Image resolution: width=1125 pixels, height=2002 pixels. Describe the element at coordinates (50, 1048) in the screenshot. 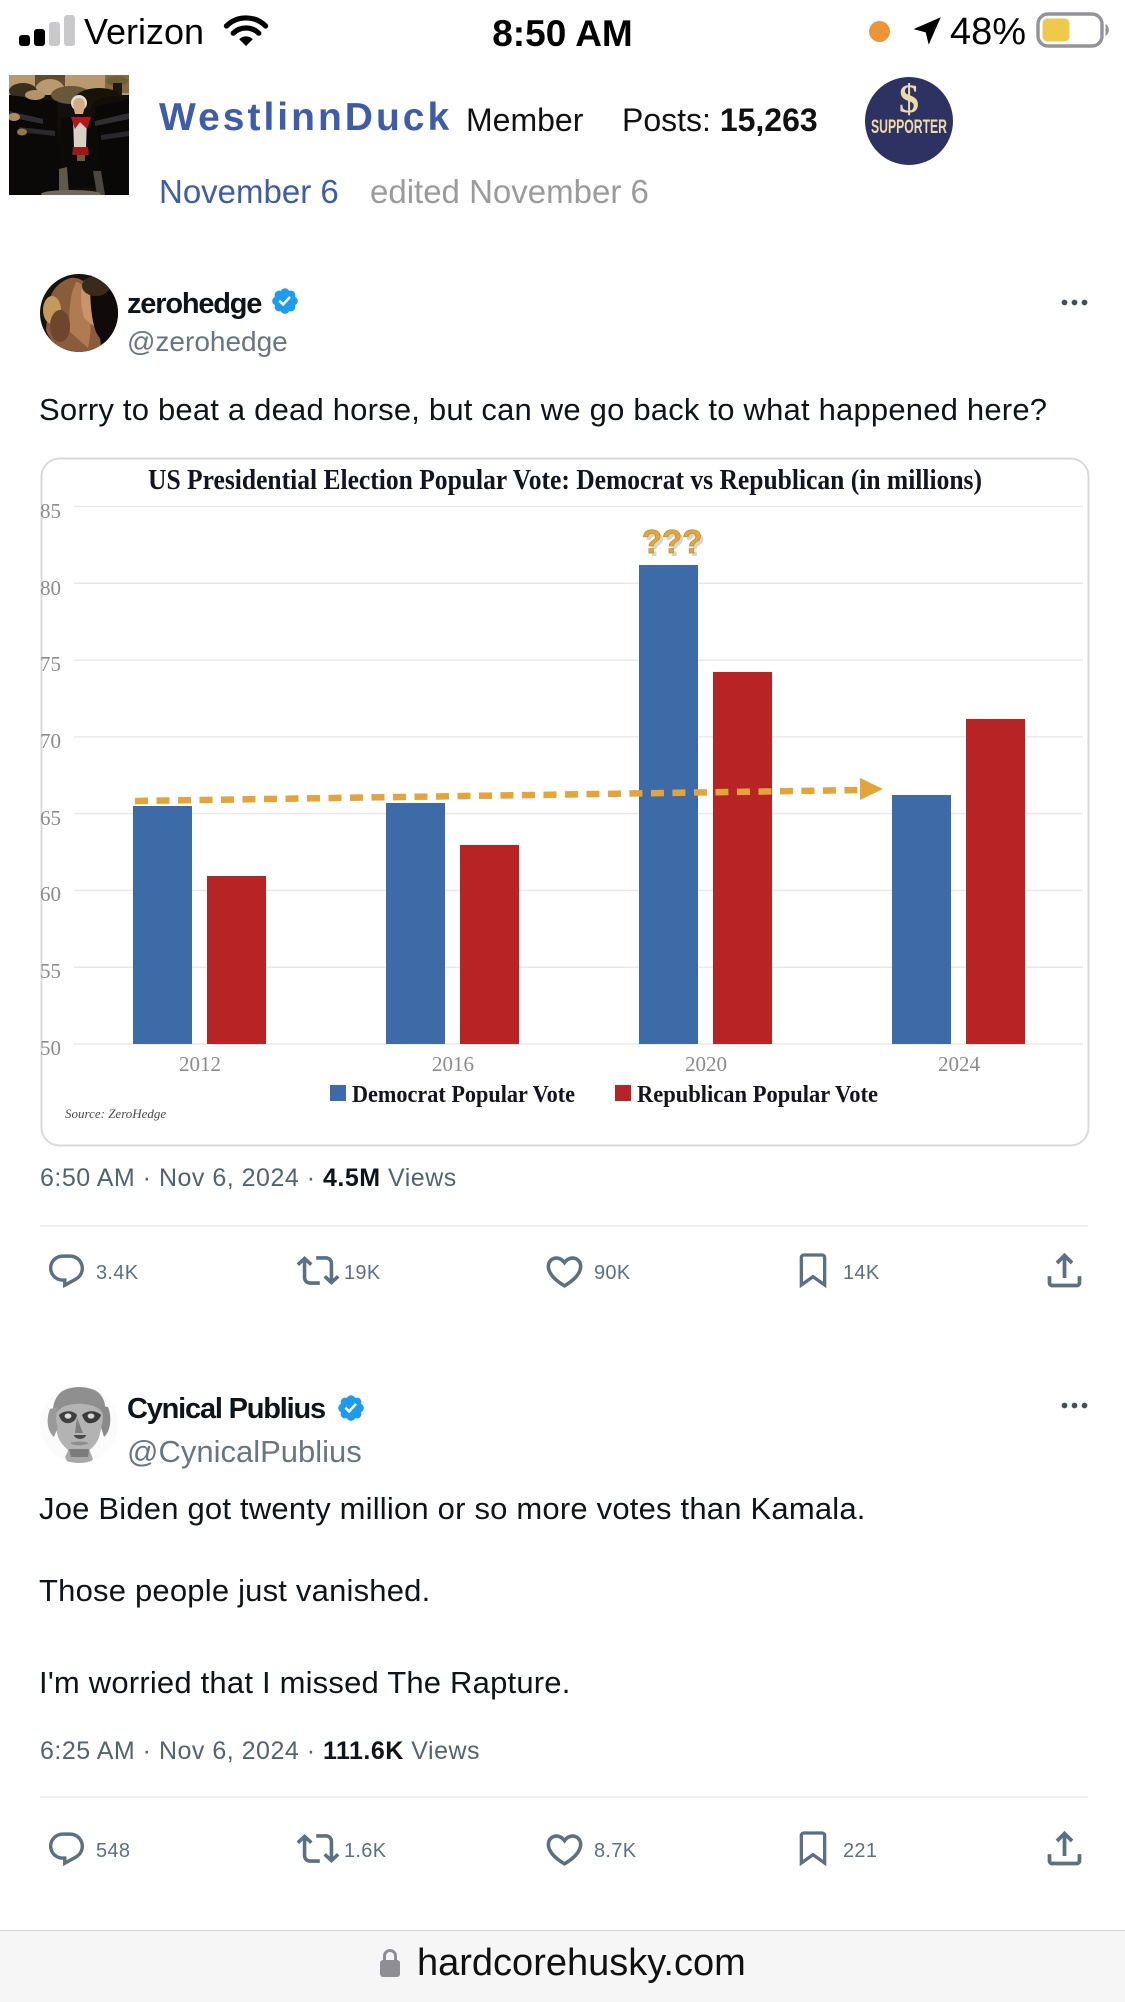

I see `svg-text: 50` at that location.